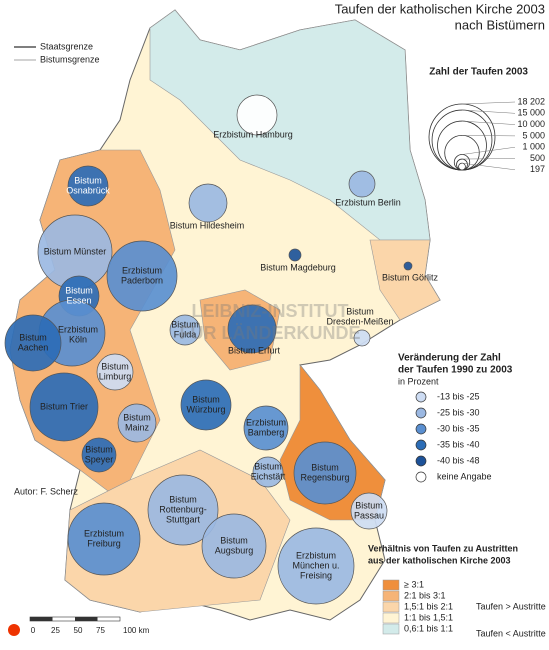 This screenshot has height=650, width=549. Describe the element at coordinates (137, 427) in the screenshot. I see `diocese-label: Mainz` at that location.